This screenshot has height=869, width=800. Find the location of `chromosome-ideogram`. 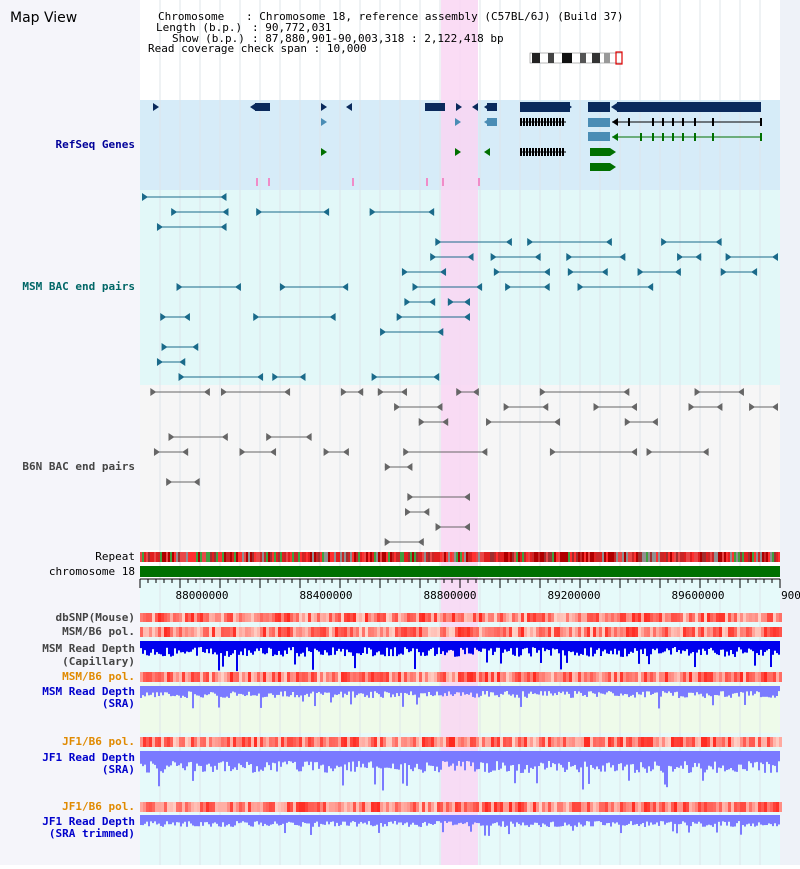

chromosome-ideogram is located at coordinates (576, 58).